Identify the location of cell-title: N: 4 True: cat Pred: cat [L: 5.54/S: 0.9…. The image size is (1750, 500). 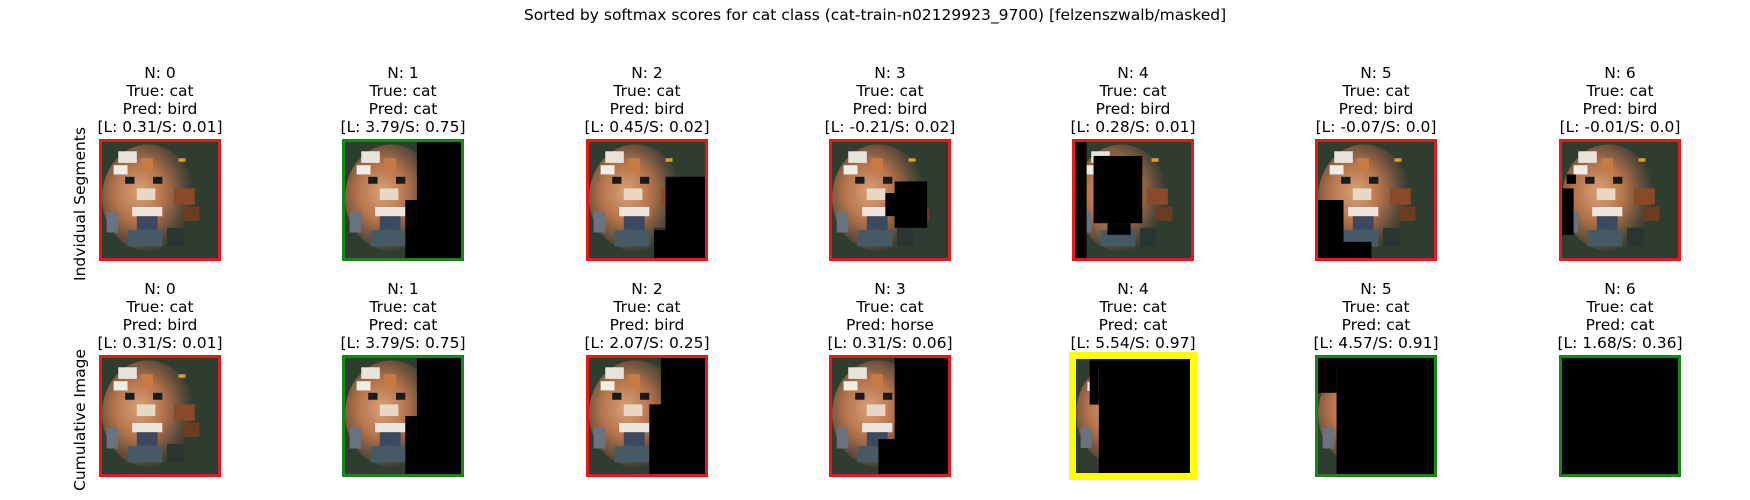
(1133, 316).